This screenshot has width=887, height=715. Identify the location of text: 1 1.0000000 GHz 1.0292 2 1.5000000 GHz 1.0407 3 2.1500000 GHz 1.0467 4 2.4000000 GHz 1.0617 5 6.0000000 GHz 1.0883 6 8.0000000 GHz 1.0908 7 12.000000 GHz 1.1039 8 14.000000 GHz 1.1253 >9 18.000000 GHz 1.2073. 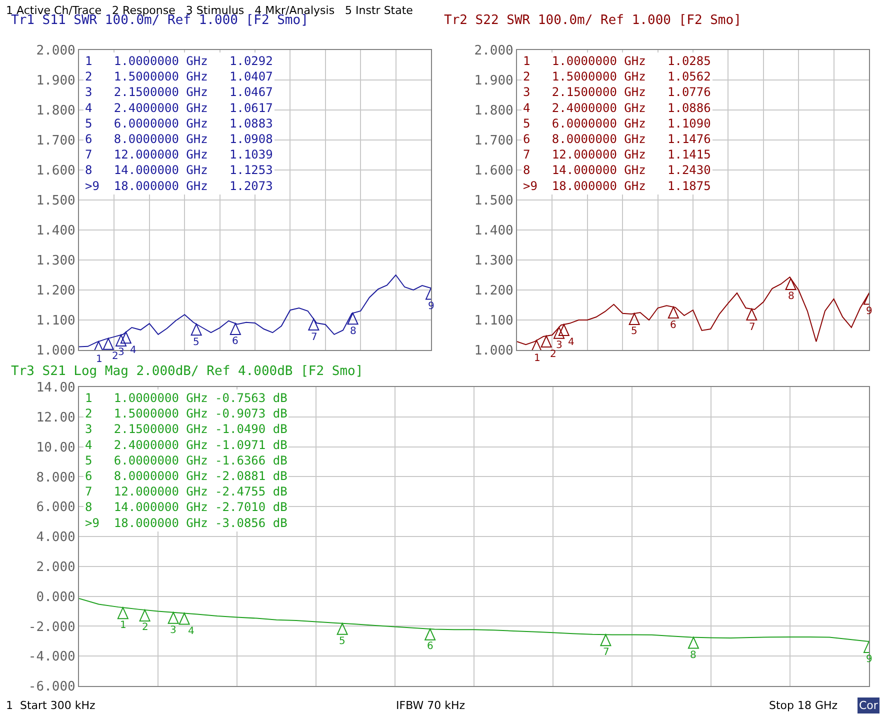
(179, 123).